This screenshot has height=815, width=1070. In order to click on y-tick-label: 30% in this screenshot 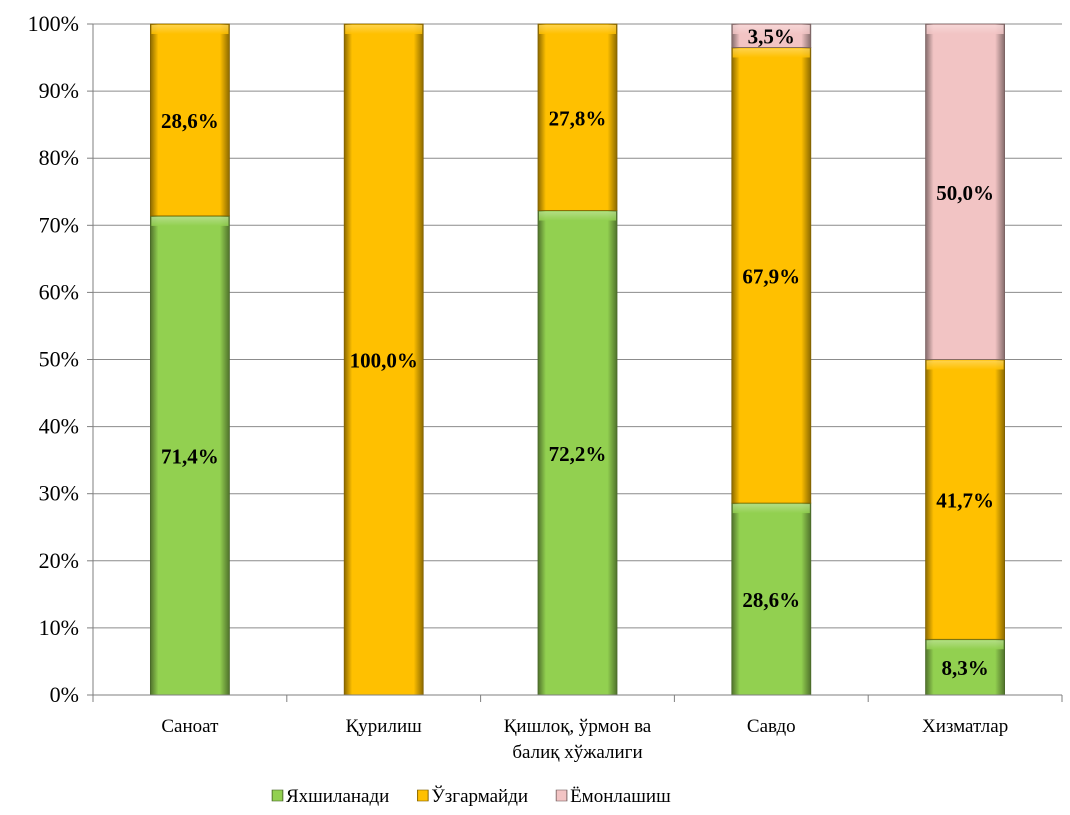, I will do `click(59, 493)`.